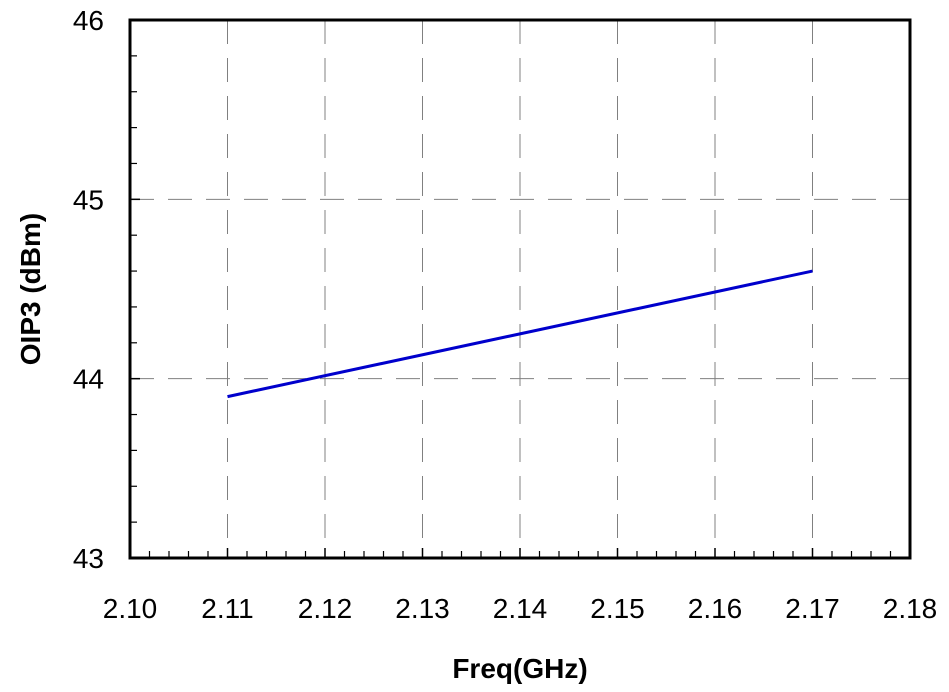 This screenshot has height=692, width=949. Describe the element at coordinates (422, 608) in the screenshot. I see `x-tick-label: 2.13` at that location.